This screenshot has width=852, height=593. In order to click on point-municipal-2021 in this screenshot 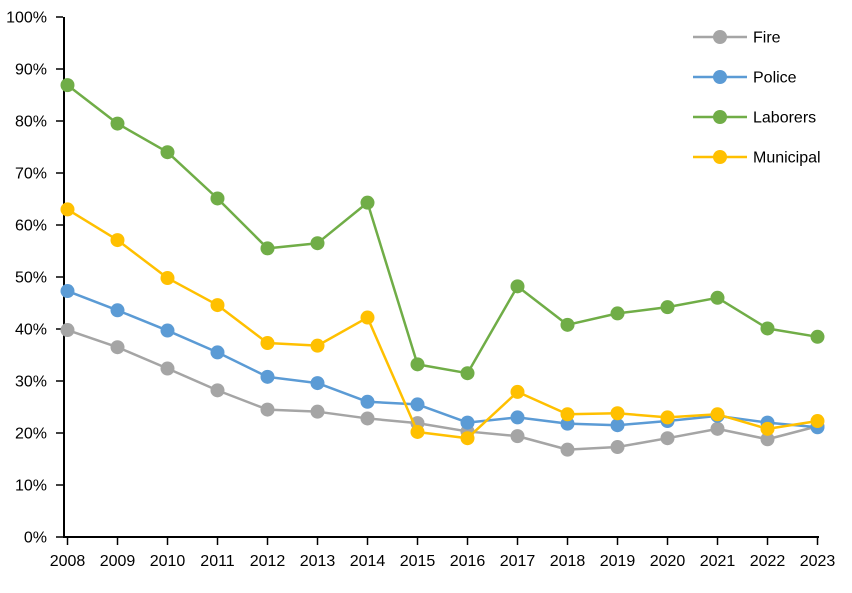, I will do `click(717, 414)`.